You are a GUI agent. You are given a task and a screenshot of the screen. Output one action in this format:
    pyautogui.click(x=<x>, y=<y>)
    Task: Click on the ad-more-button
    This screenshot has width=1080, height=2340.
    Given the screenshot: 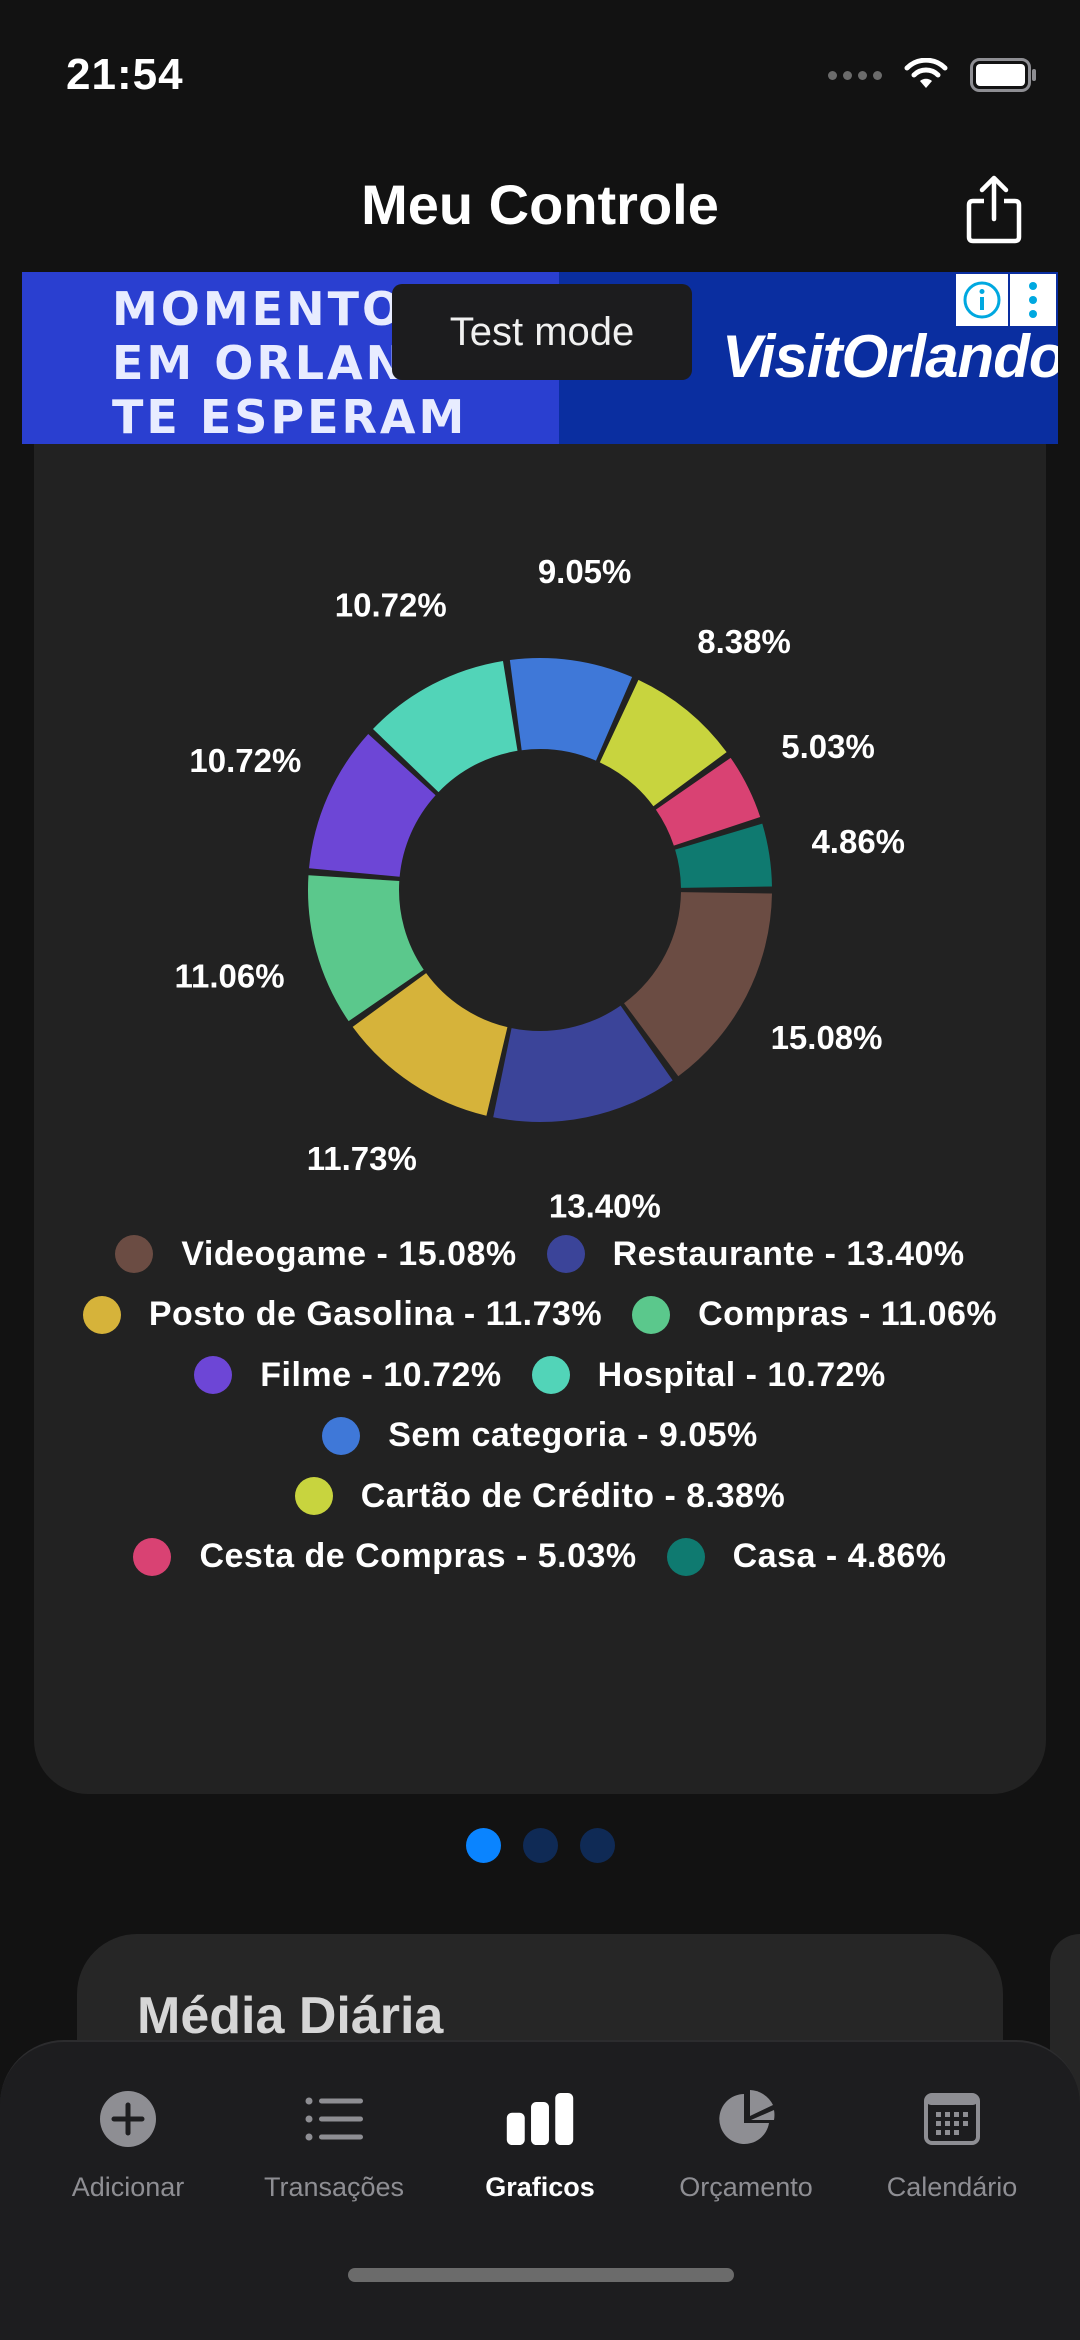 What is the action you would take?
    pyautogui.click(x=1033, y=300)
    